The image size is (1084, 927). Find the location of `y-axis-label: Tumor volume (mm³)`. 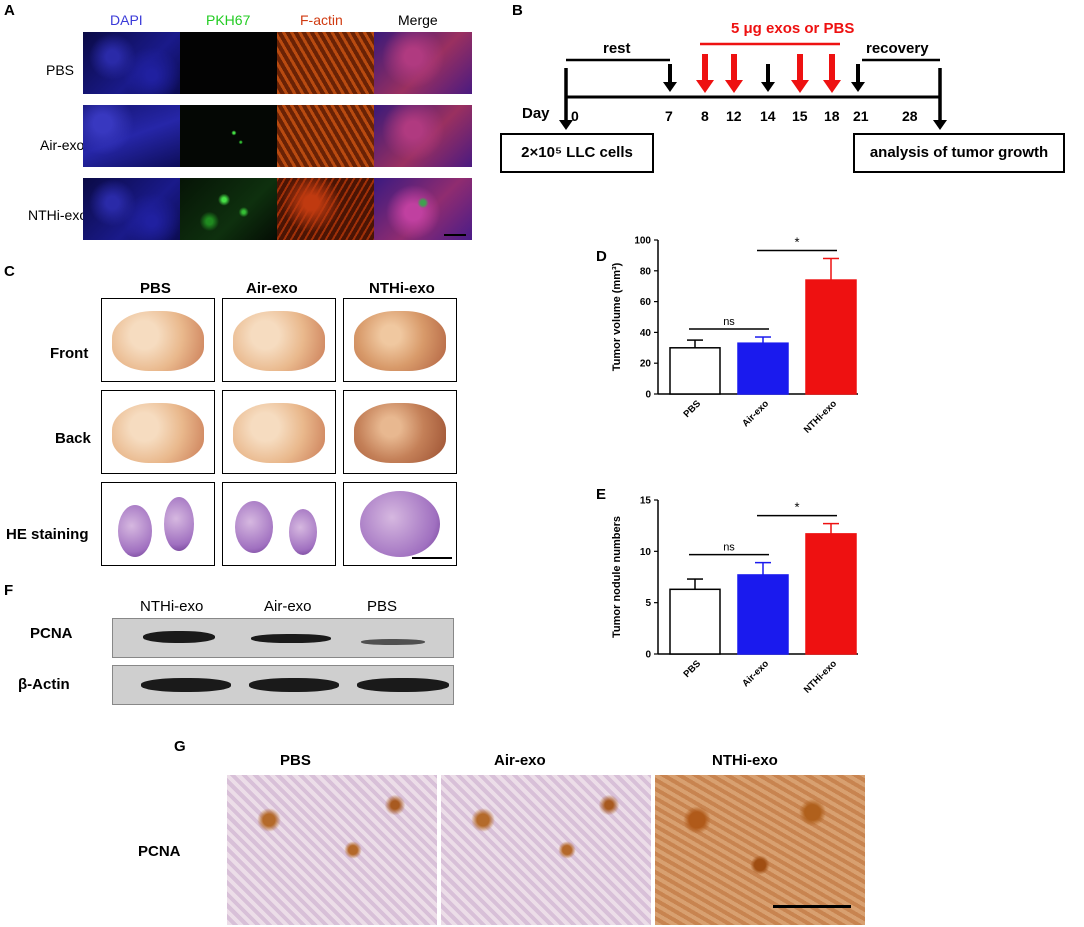

y-axis-label: Tumor volume (mm³) is located at coordinates (617, 316).